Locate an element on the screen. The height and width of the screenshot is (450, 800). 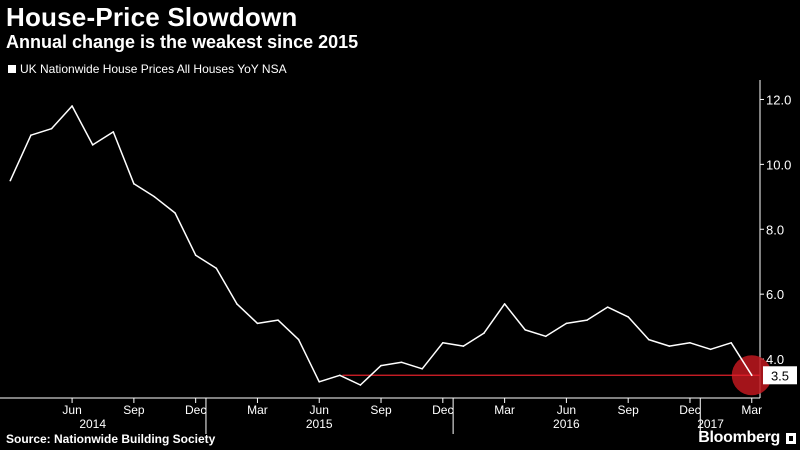
chart-title: House-Price Slowdown is located at coordinates (152, 17).